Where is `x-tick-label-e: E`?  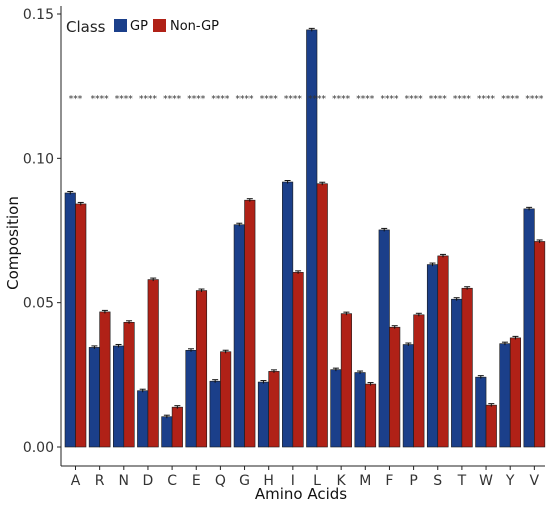 x-tick-label-e: E is located at coordinates (196, 481).